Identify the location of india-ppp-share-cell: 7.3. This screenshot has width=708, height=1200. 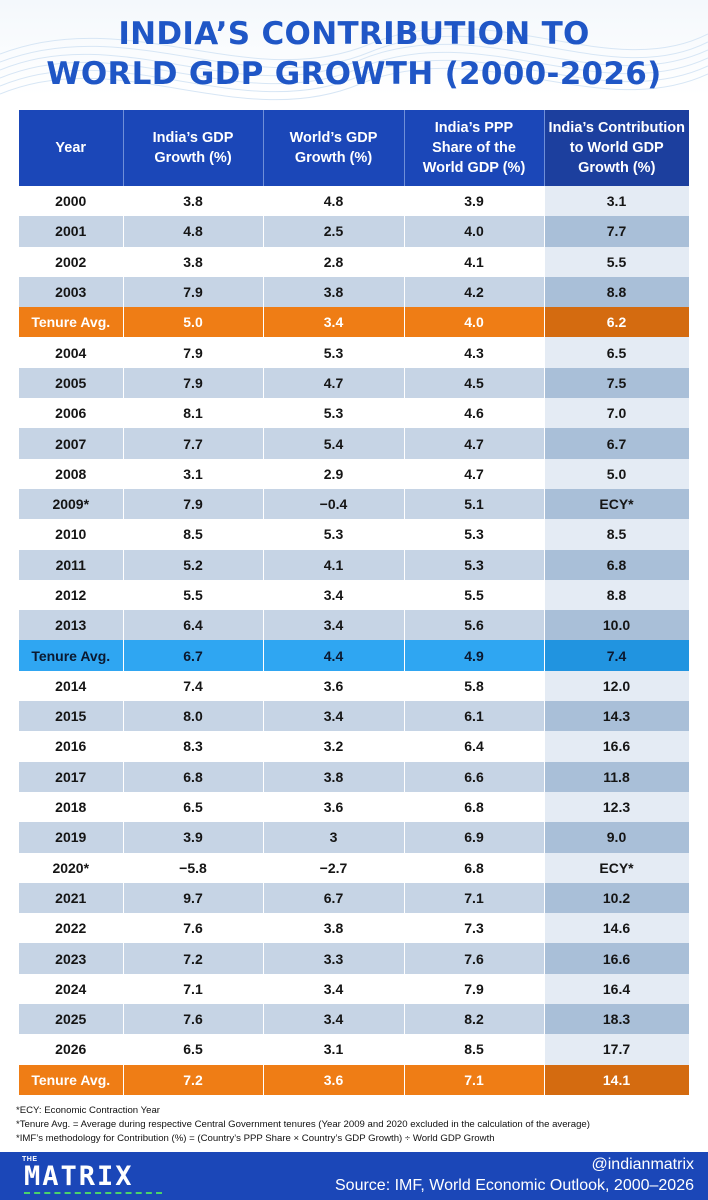
(474, 928).